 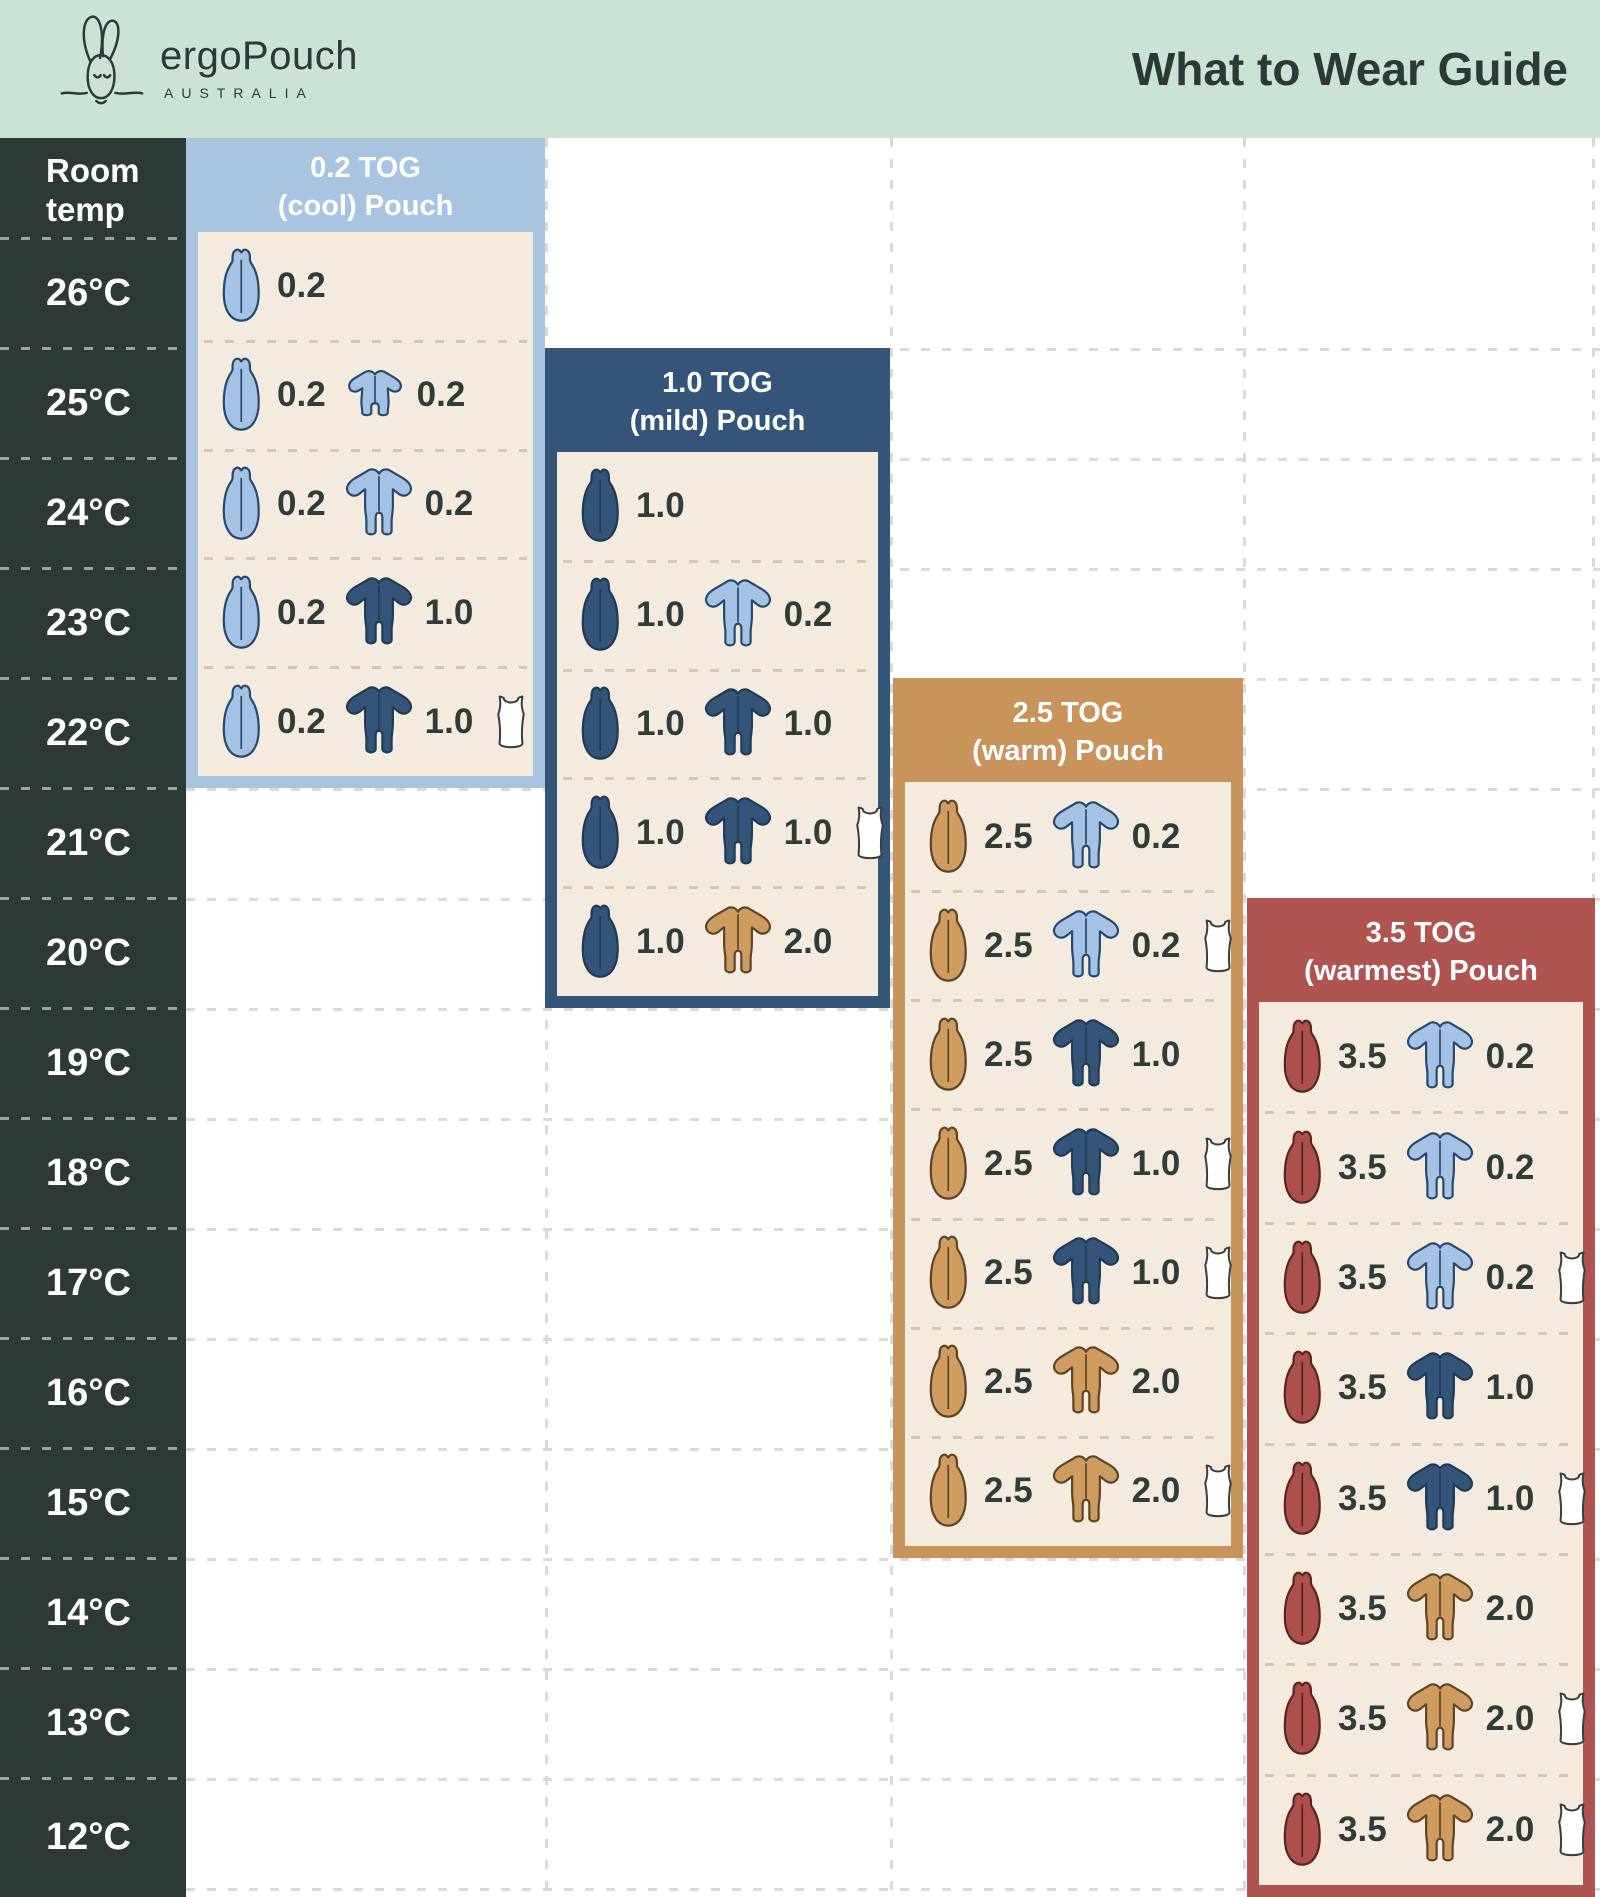 What do you see at coordinates (717, 506) in the screenshot?
I see `recommendation-row-24C: 1.0` at bounding box center [717, 506].